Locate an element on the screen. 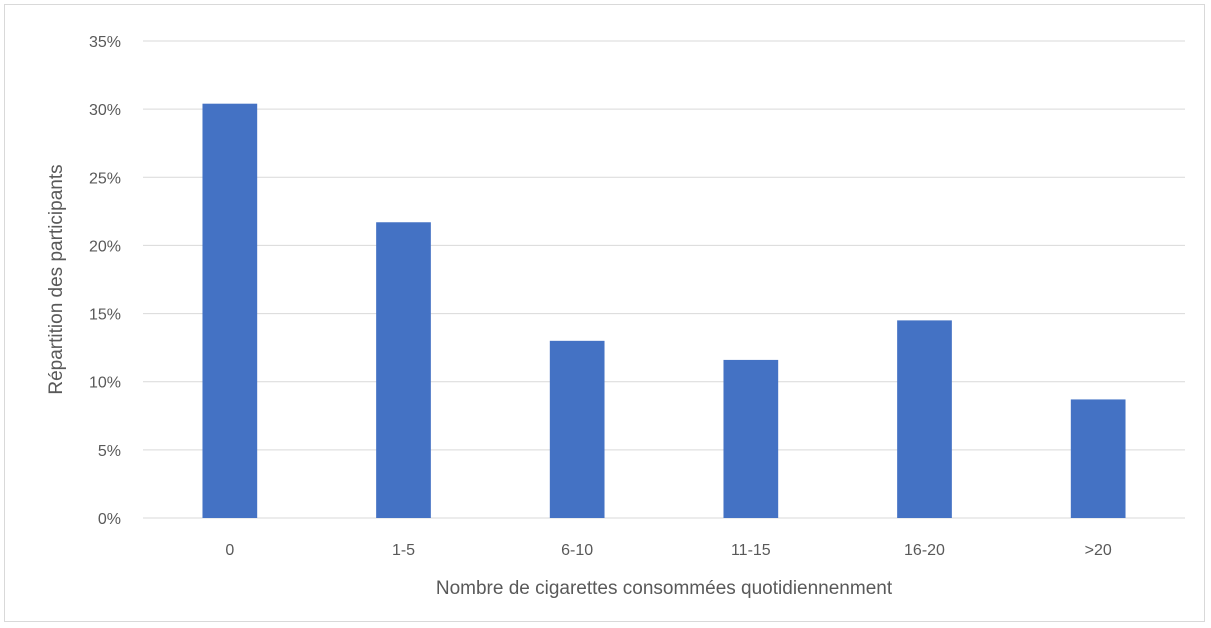  x-tick-label: 1-5 is located at coordinates (403, 550).